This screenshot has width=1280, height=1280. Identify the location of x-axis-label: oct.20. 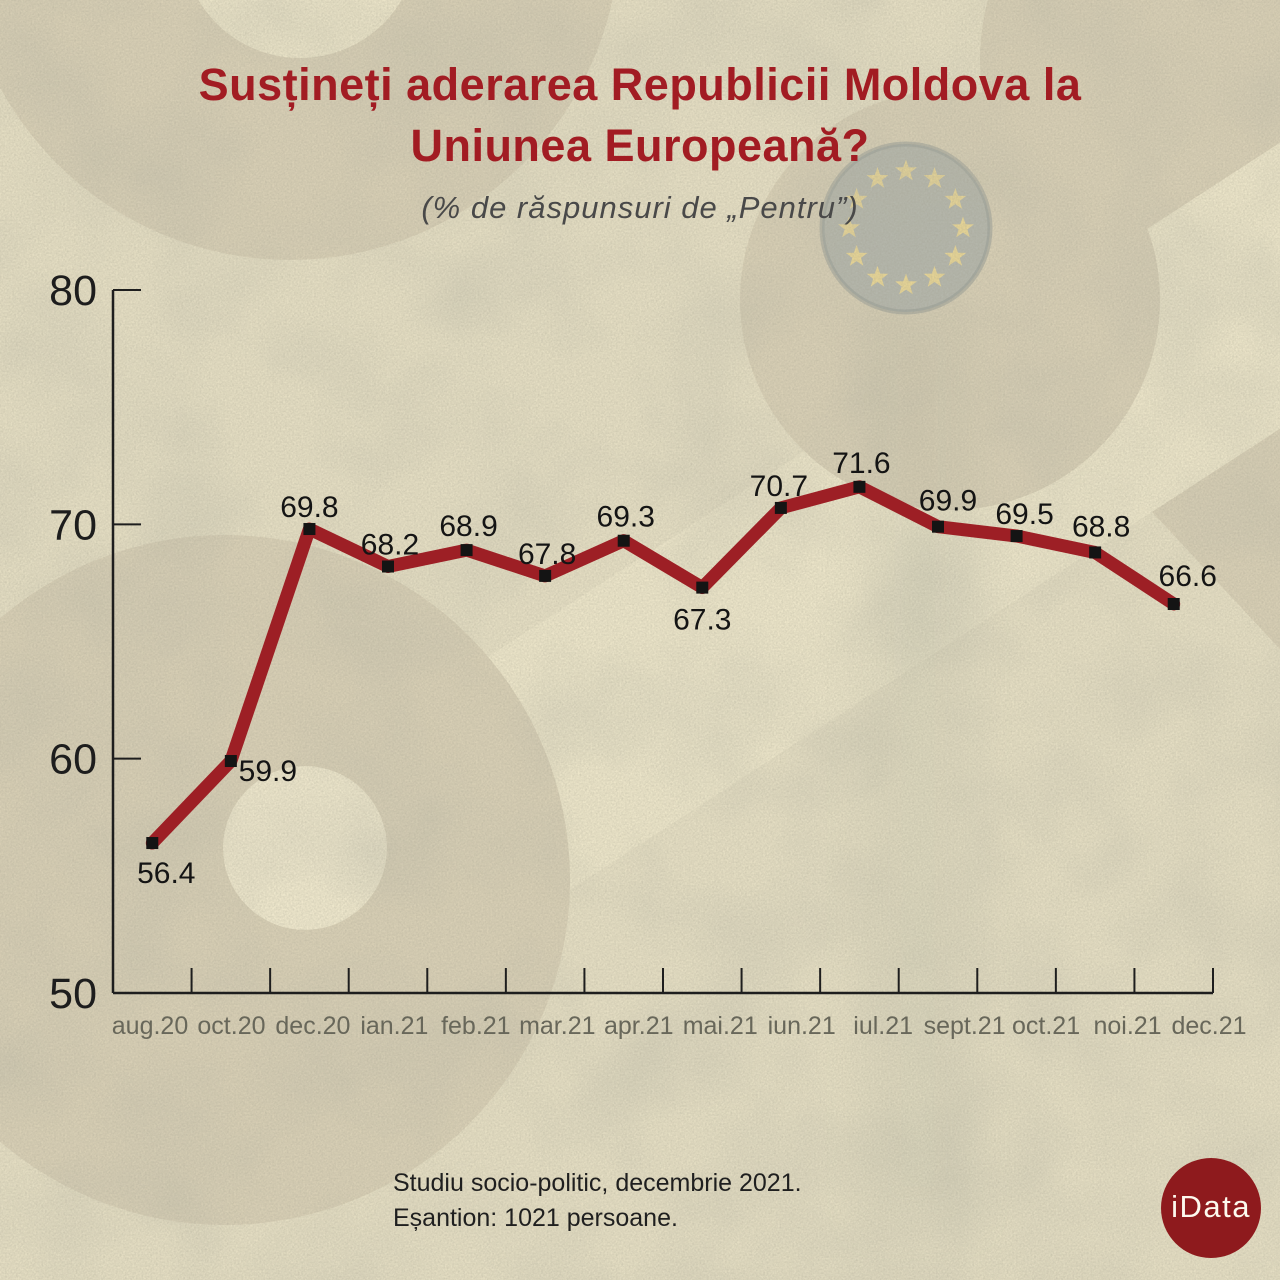
(231, 1026).